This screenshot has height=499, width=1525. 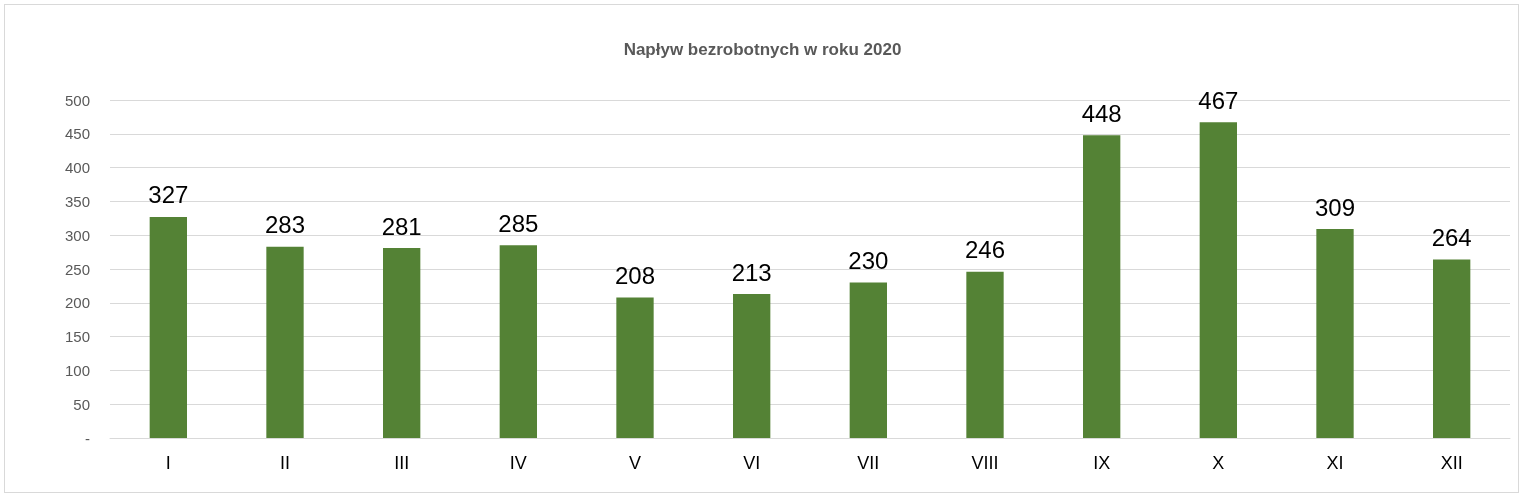 What do you see at coordinates (1451, 463) in the screenshot?
I see `x-tick-label: XII` at bounding box center [1451, 463].